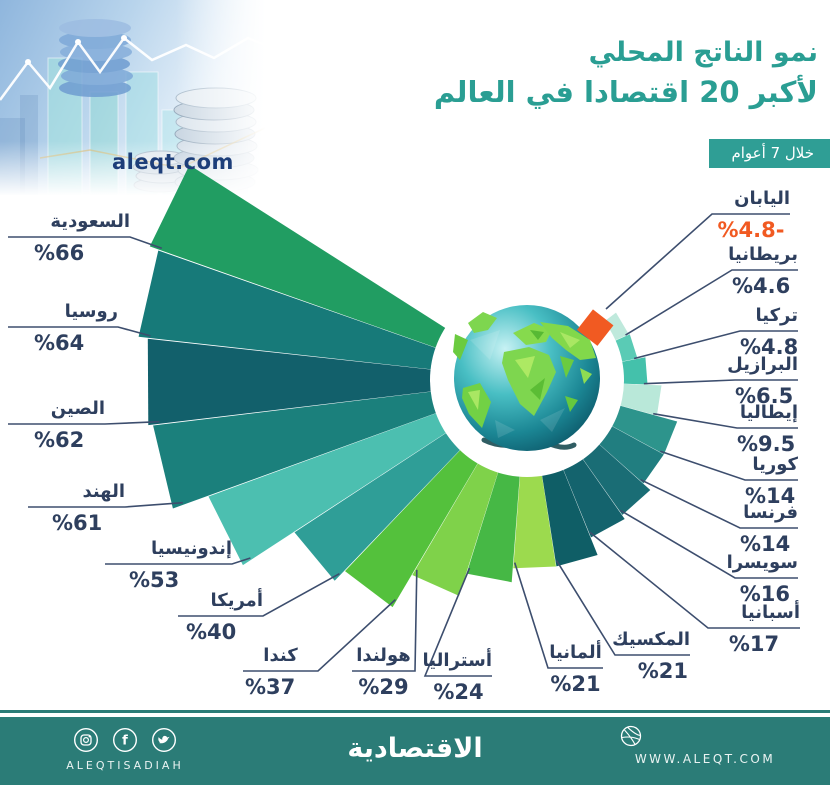  What do you see at coordinates (705, 745) in the screenshot?
I see `website-block: WWW.ALEQT.COM` at bounding box center [705, 745].